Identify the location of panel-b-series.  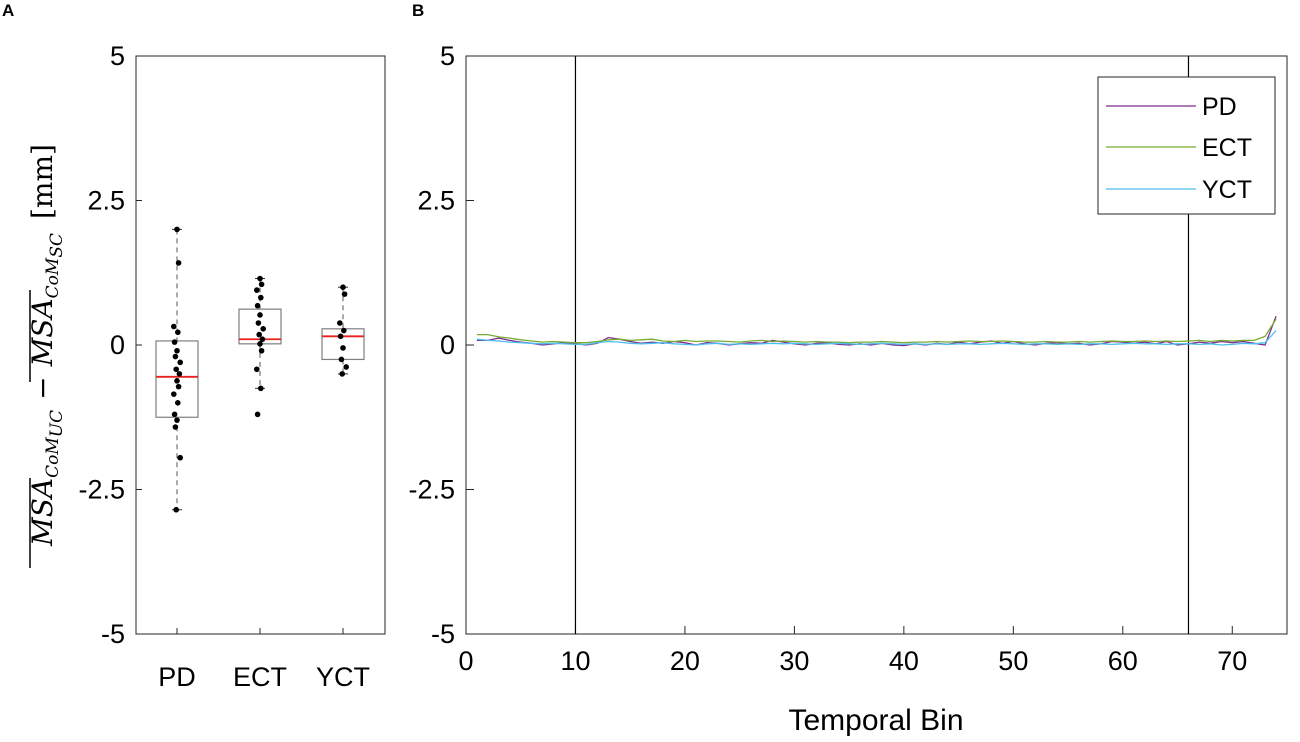
(876, 331).